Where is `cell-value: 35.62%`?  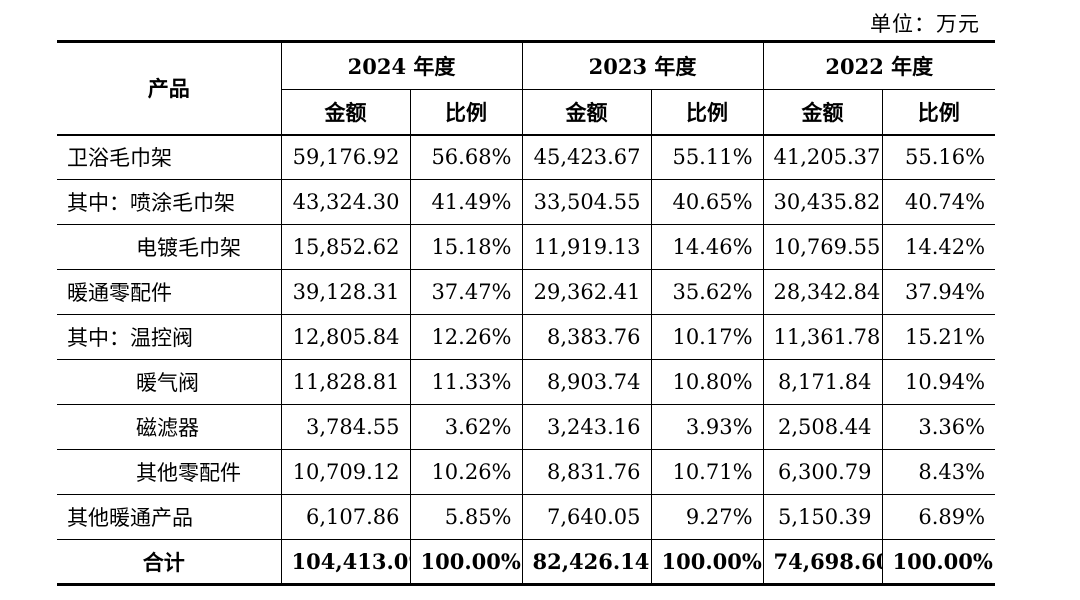 cell-value: 35.62% is located at coordinates (707, 292).